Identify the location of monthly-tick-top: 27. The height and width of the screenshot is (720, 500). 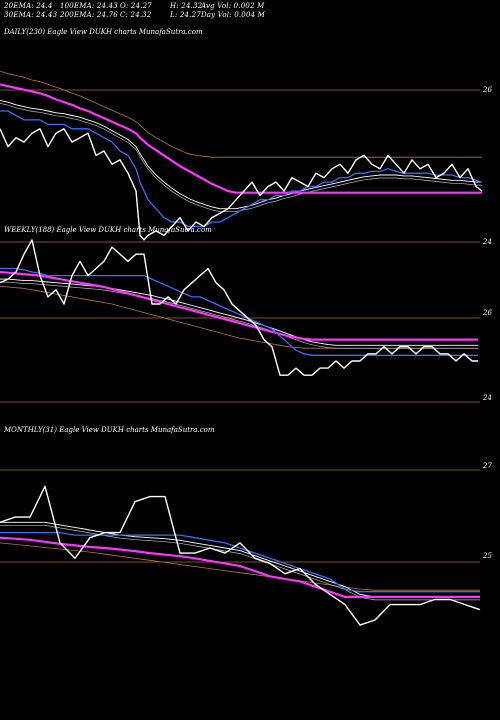
(487, 466).